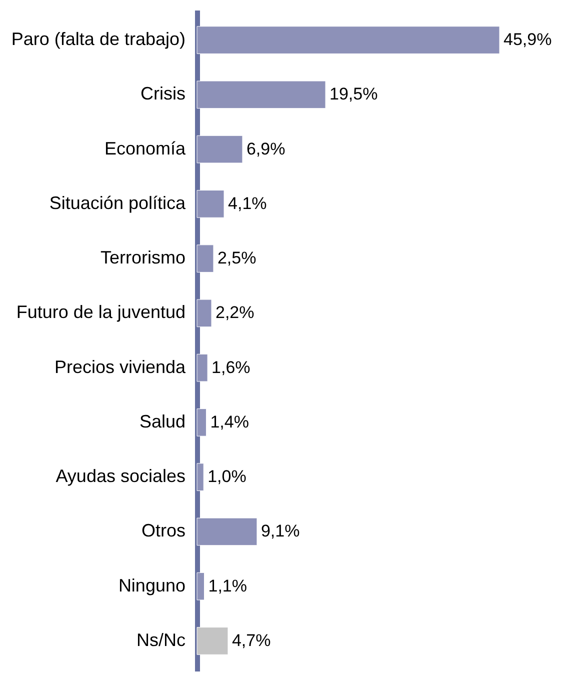 The height and width of the screenshot is (681, 568). Describe the element at coordinates (98, 39) in the screenshot. I see `y-tick-label: Paro (falta de trabajo)` at that location.